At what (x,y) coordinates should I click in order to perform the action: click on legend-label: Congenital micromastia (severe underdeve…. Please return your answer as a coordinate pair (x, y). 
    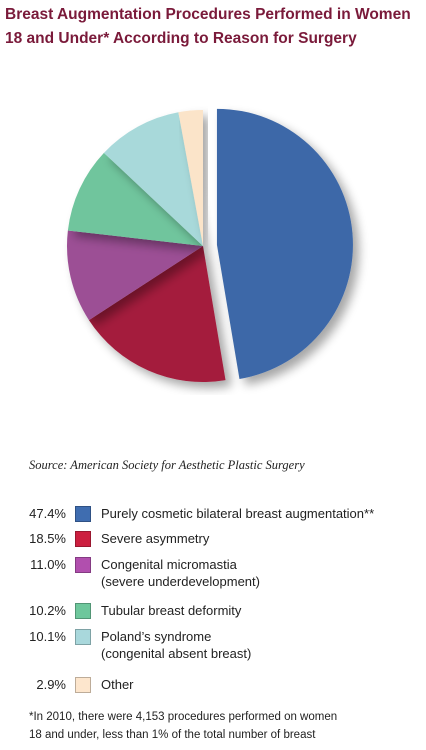
    Looking at the image, I should click on (261, 573).